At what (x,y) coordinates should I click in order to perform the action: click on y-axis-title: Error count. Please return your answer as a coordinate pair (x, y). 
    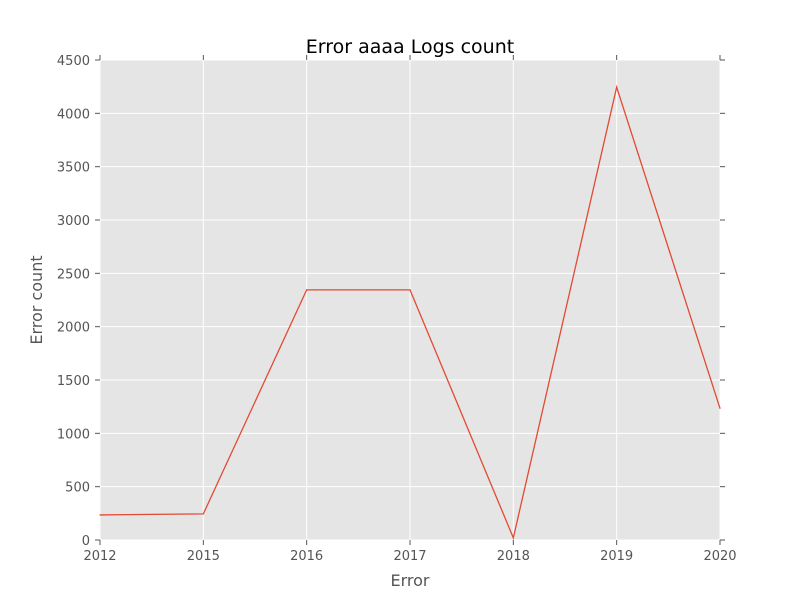
    Looking at the image, I should click on (36, 299).